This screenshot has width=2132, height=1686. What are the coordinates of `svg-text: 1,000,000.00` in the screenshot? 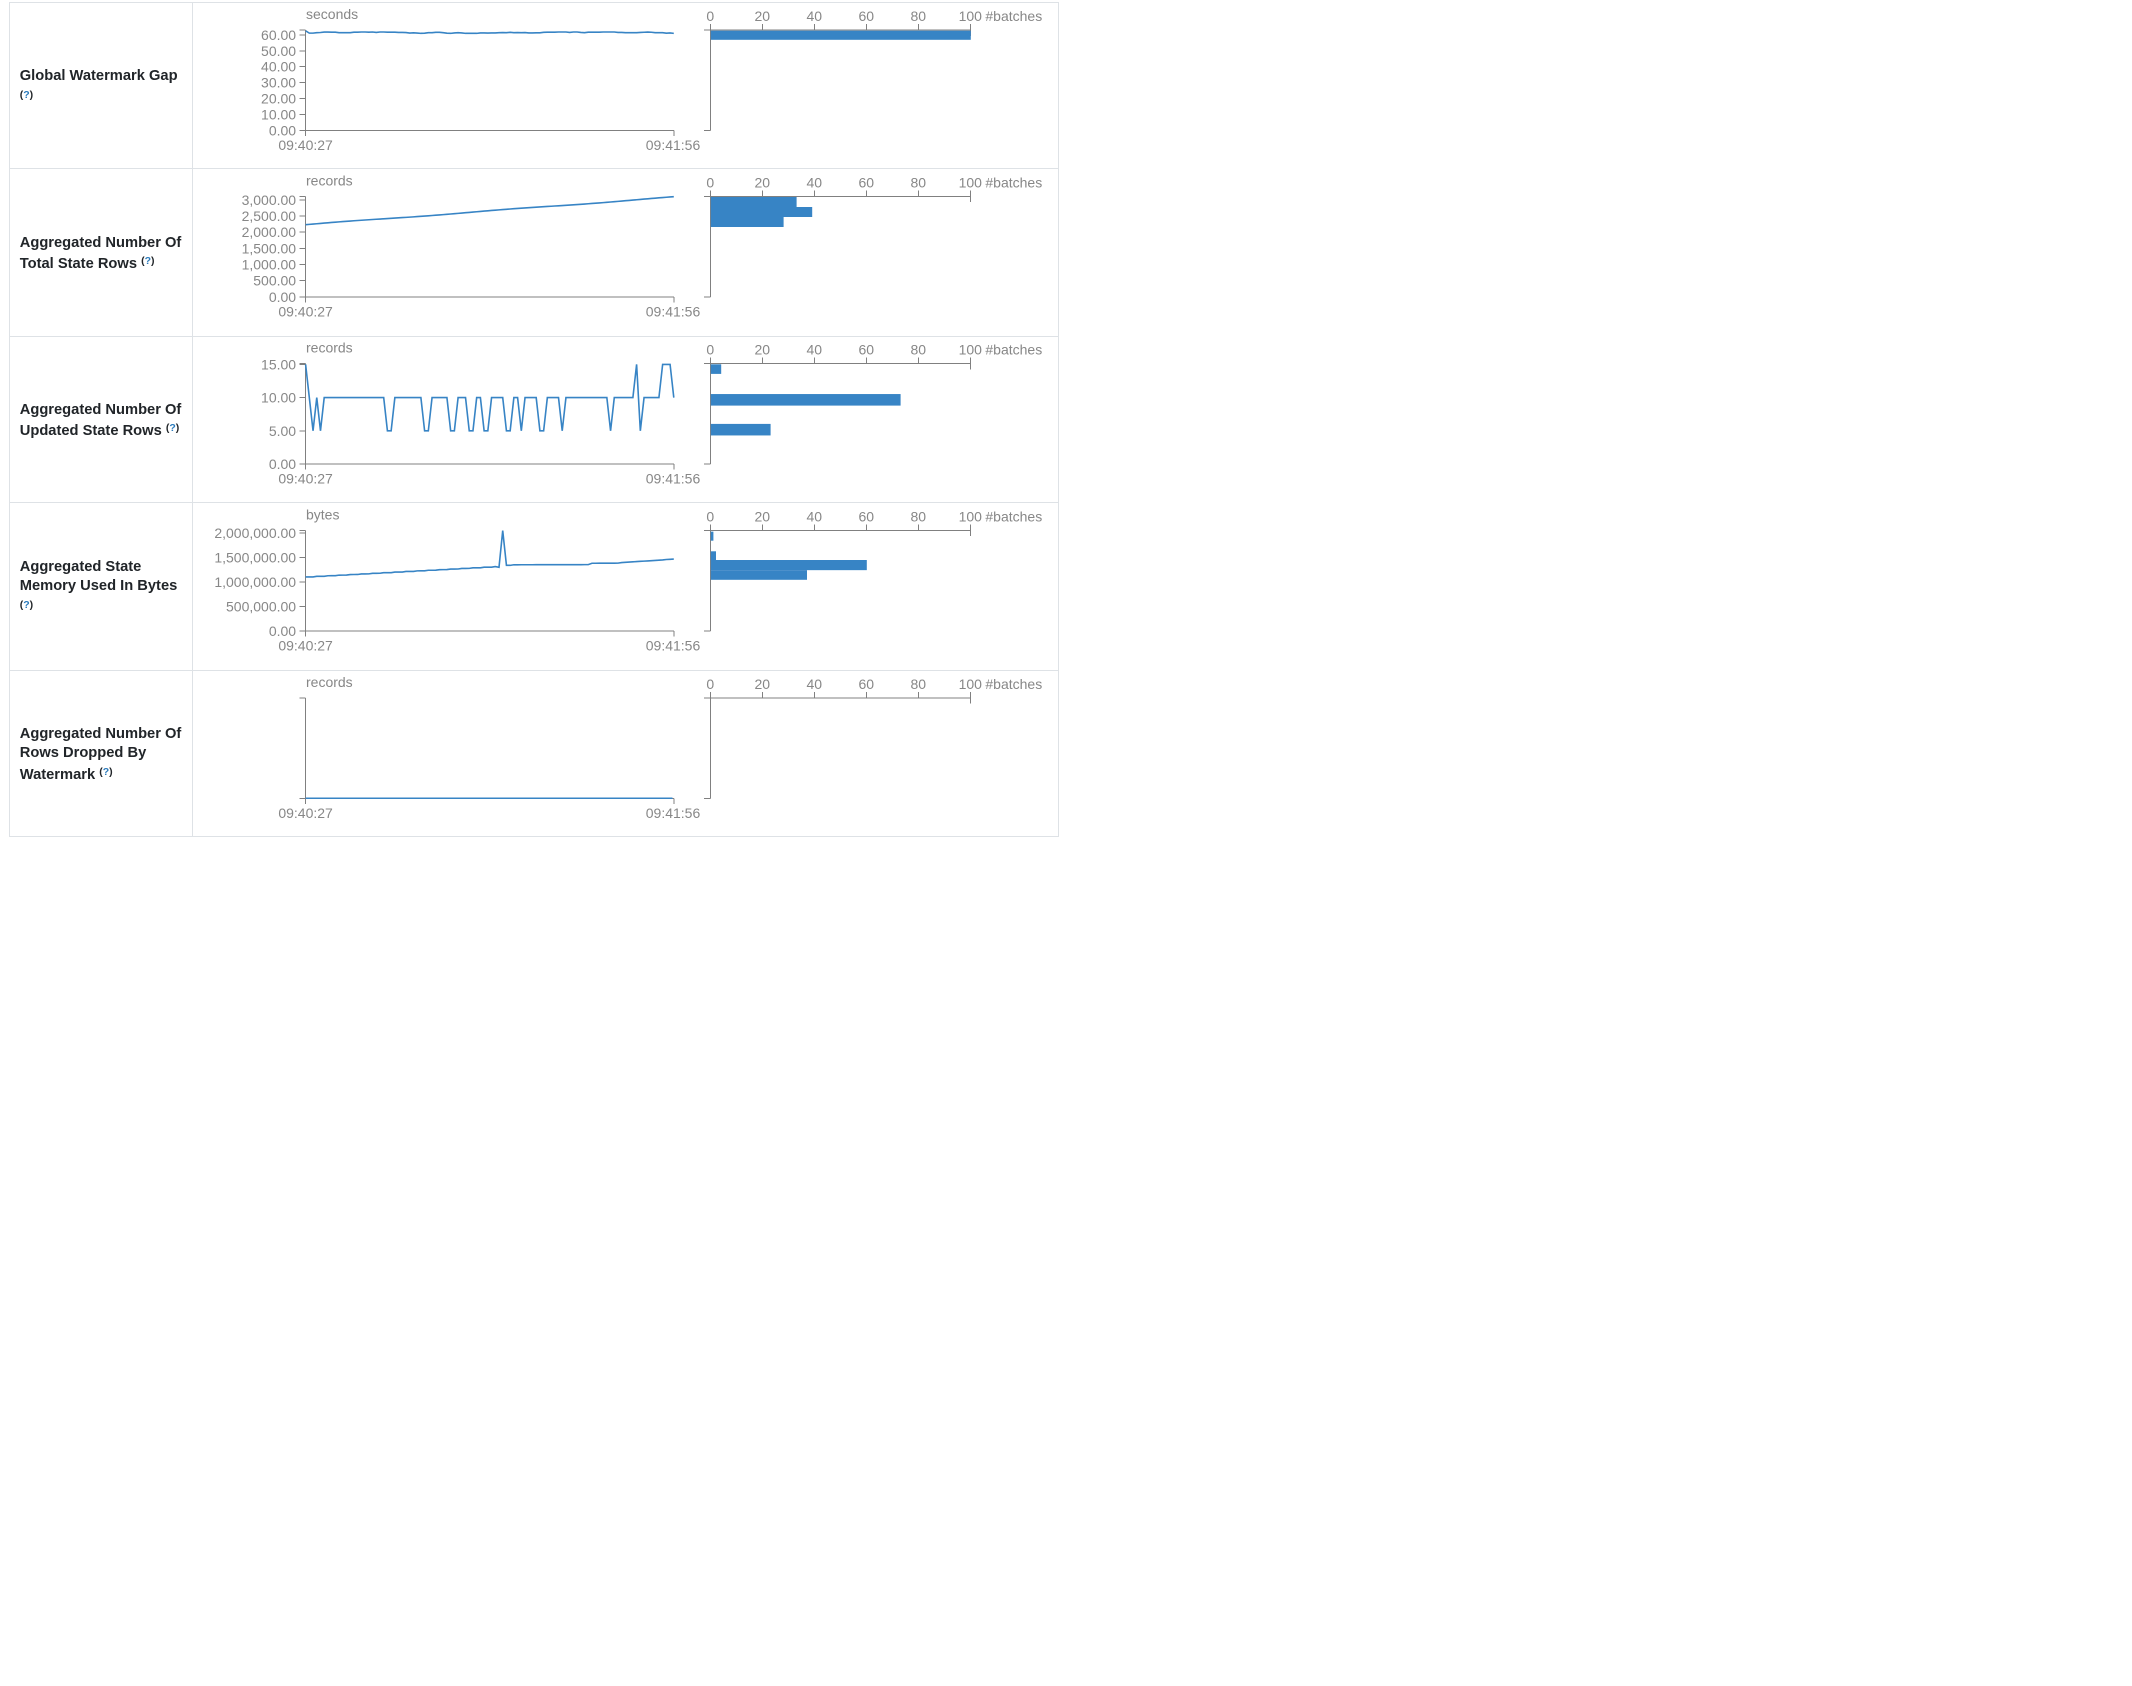 It's located at (255, 582).